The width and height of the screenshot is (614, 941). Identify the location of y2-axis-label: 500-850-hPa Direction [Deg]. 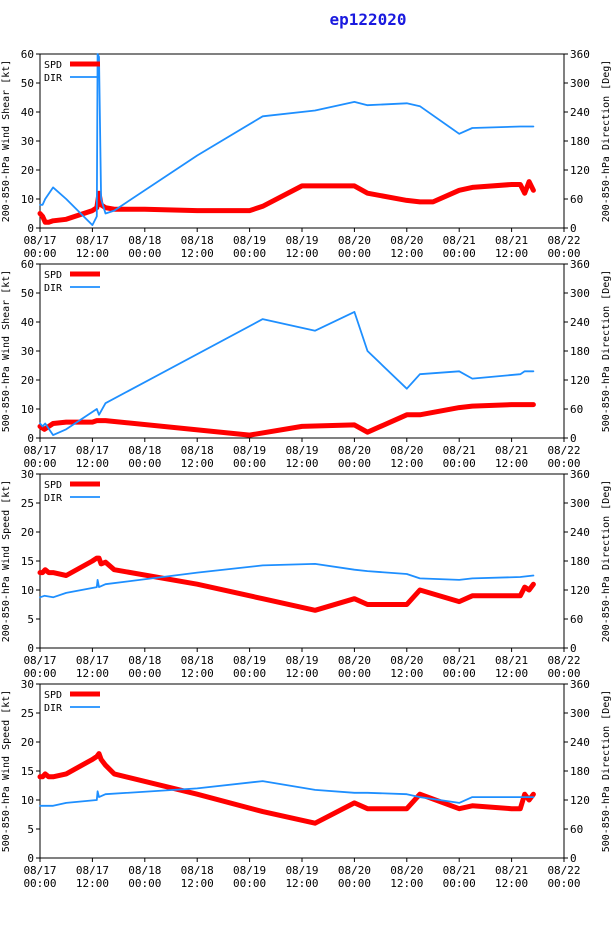
(606, 351).